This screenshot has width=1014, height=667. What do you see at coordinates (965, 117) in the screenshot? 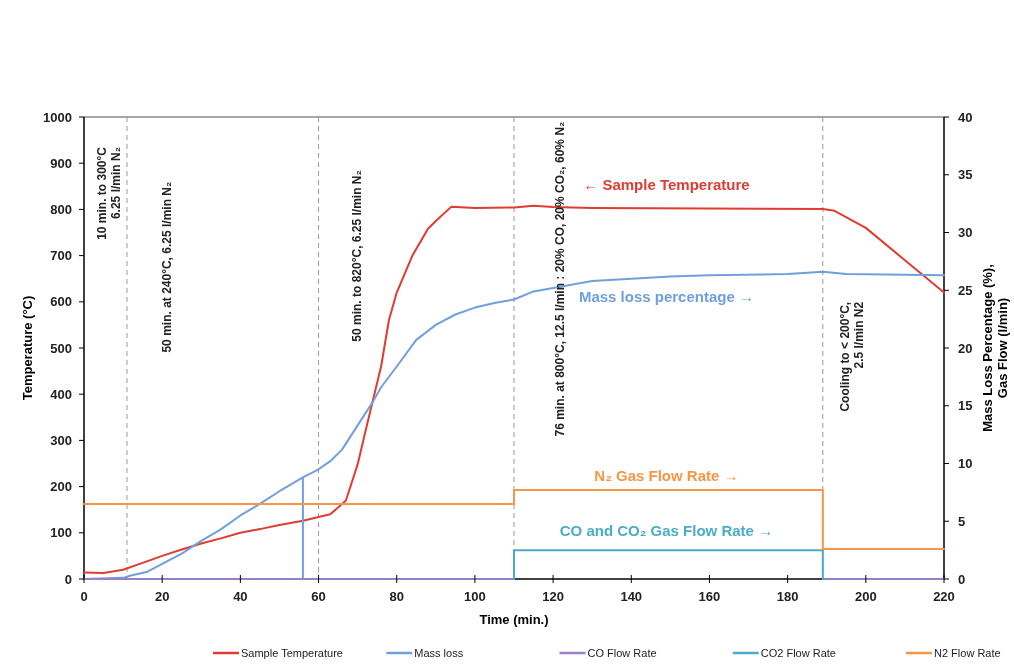
I see `y2-tick-label: 40` at bounding box center [965, 117].